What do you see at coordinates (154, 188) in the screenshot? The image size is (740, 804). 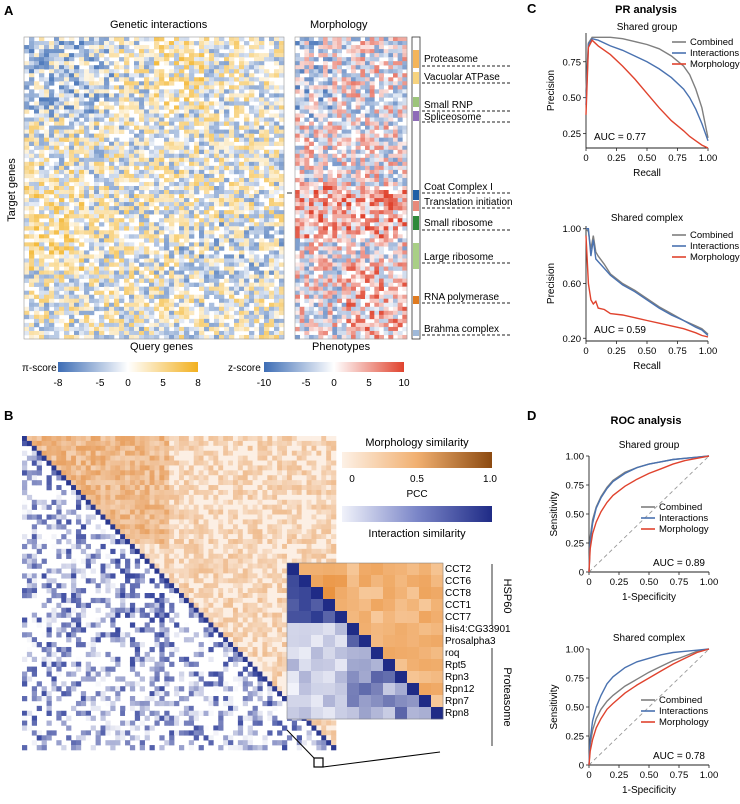 I see `gi-heatmap` at bounding box center [154, 188].